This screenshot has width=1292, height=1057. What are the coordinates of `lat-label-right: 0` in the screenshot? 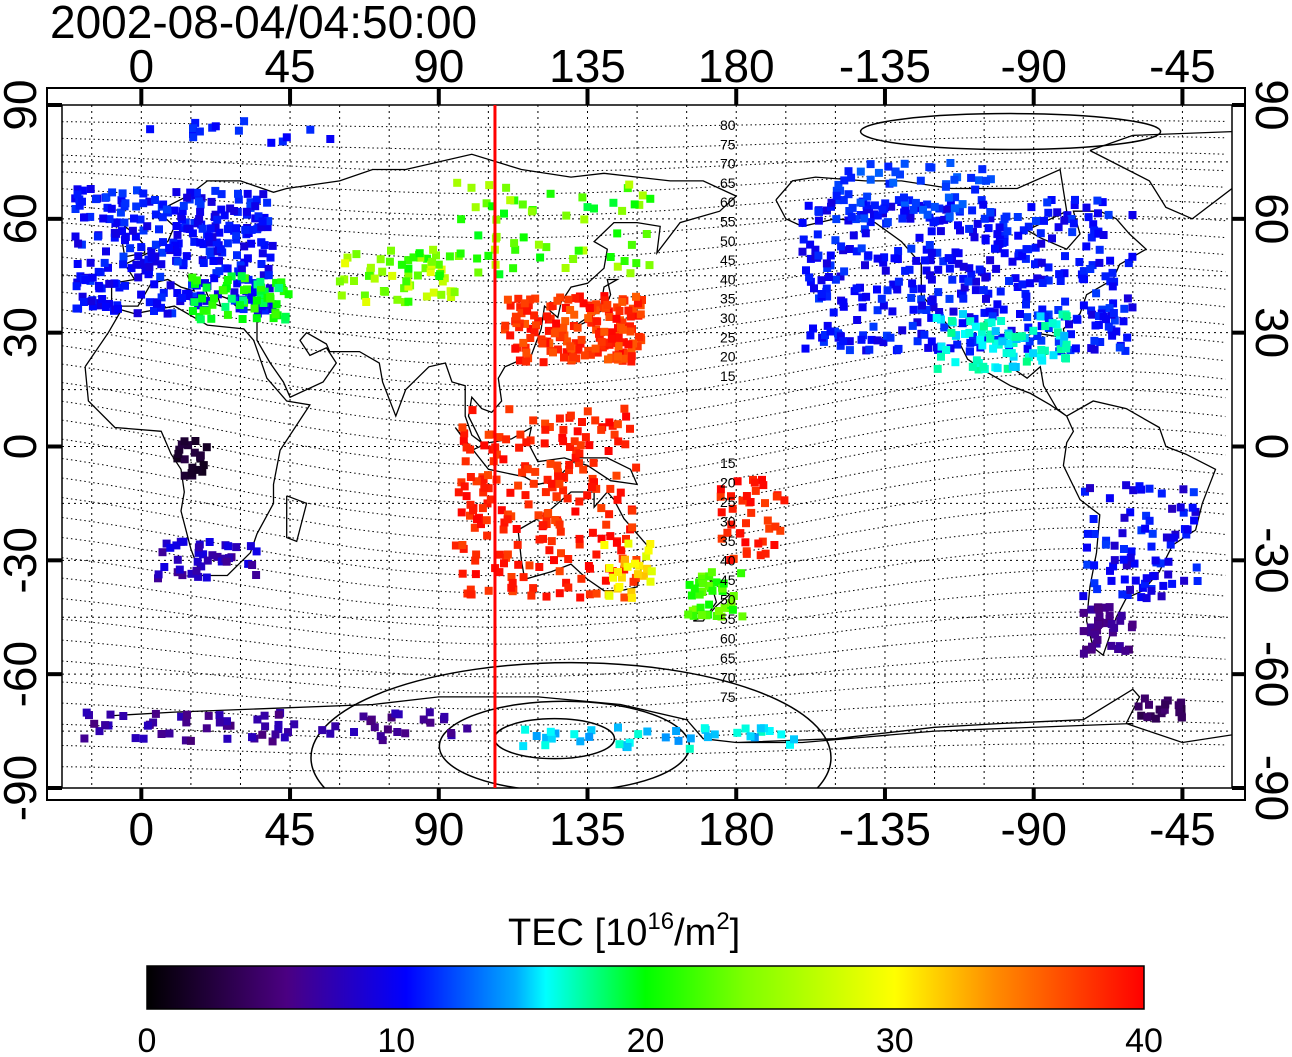 It's located at (1269, 447).